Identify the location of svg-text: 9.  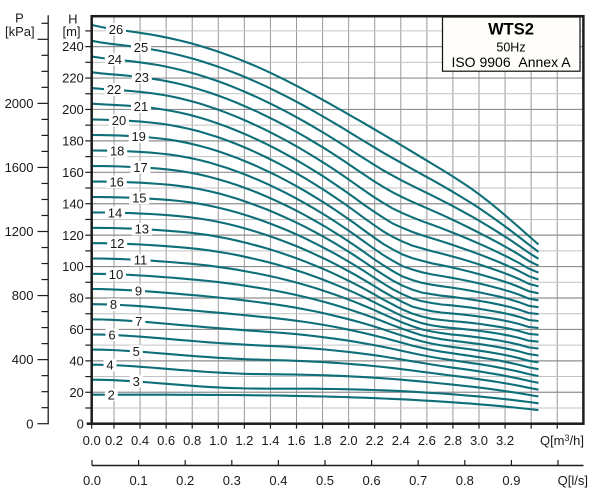
(138, 290).